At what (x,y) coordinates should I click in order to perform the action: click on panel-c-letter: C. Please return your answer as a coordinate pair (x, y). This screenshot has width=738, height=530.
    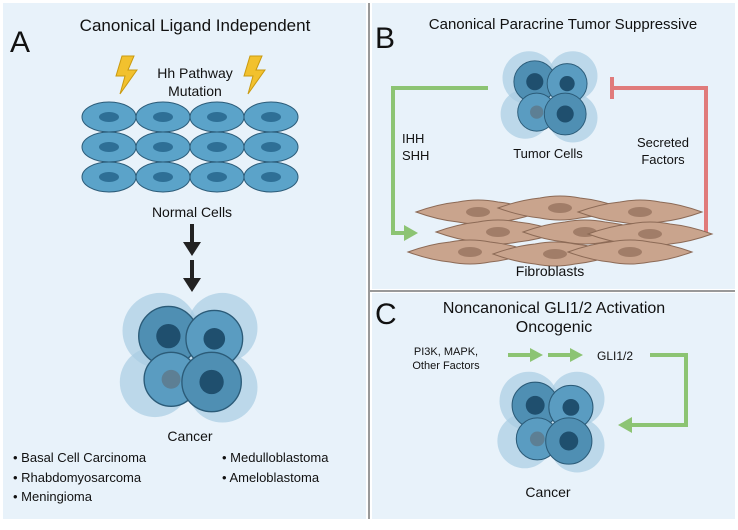
    Looking at the image, I should click on (386, 314).